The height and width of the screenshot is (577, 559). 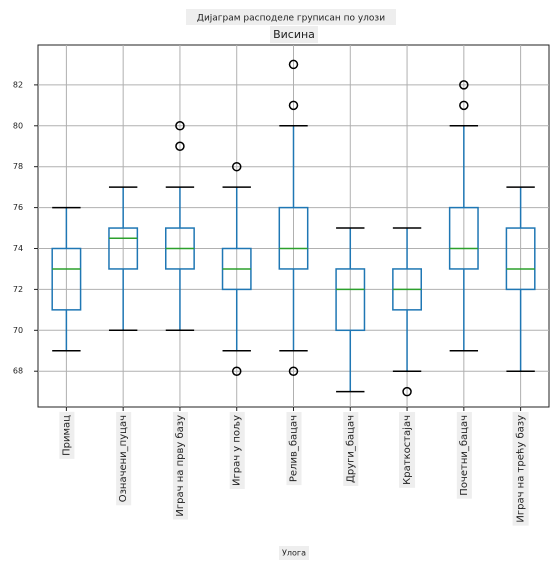 I want to click on chart-subtitle: Висина, so click(x=294, y=34).